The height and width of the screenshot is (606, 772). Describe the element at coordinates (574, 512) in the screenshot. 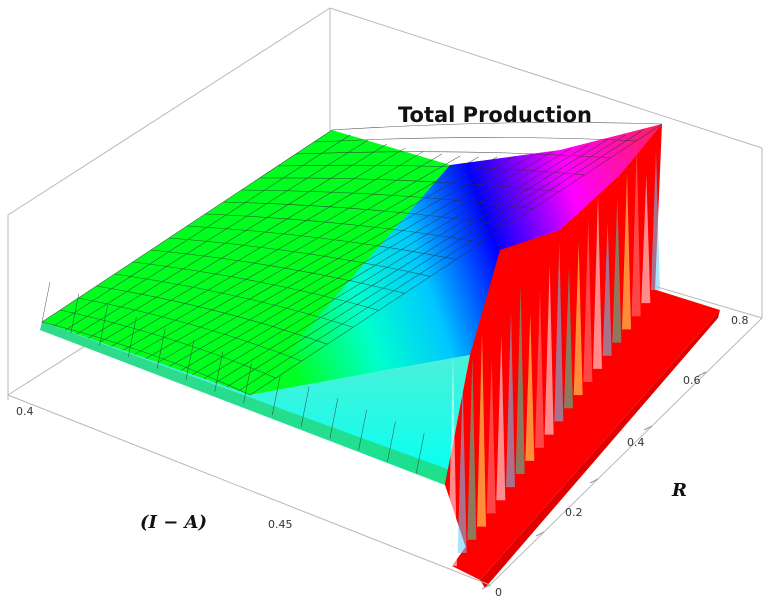

I see `r-tick-0.2: 0.2` at that location.